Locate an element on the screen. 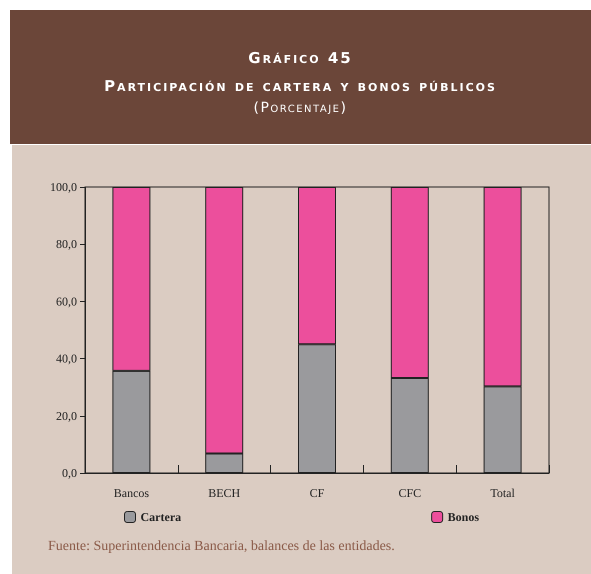  y-tick-label: 40,0 is located at coordinates (66, 359).